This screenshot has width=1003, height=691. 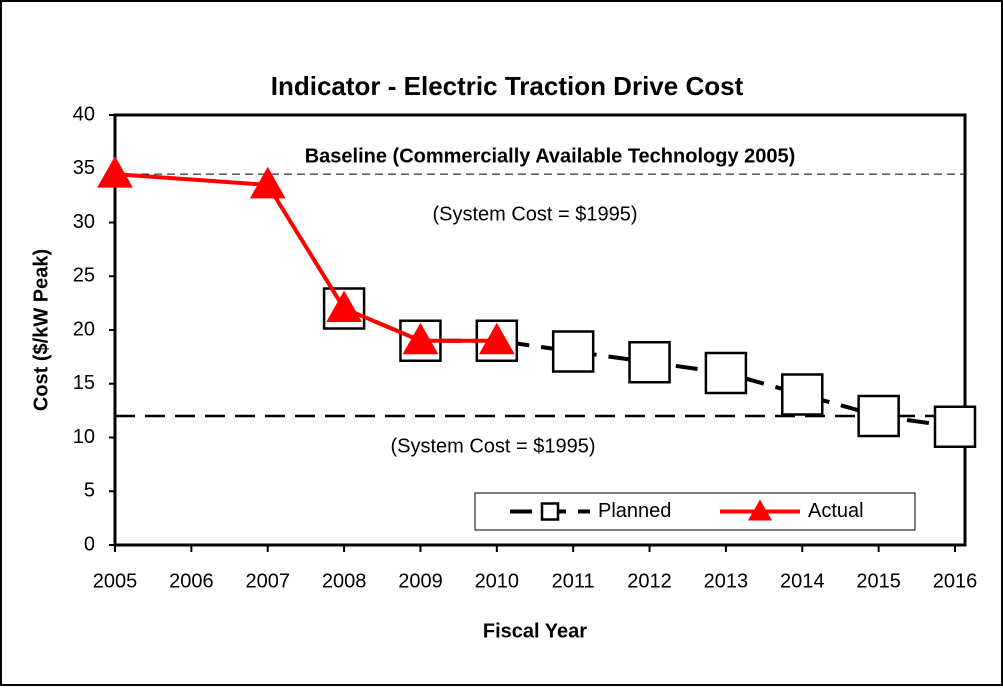 I want to click on y-tick-label: 35, so click(x=84, y=168).